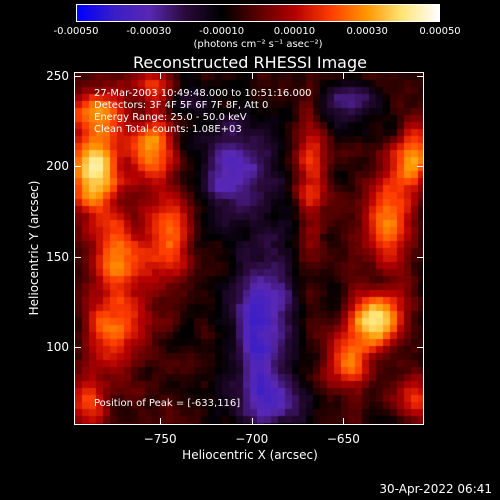  Describe the element at coordinates (343, 439) in the screenshot. I see `x-tick-label: −650` at that location.